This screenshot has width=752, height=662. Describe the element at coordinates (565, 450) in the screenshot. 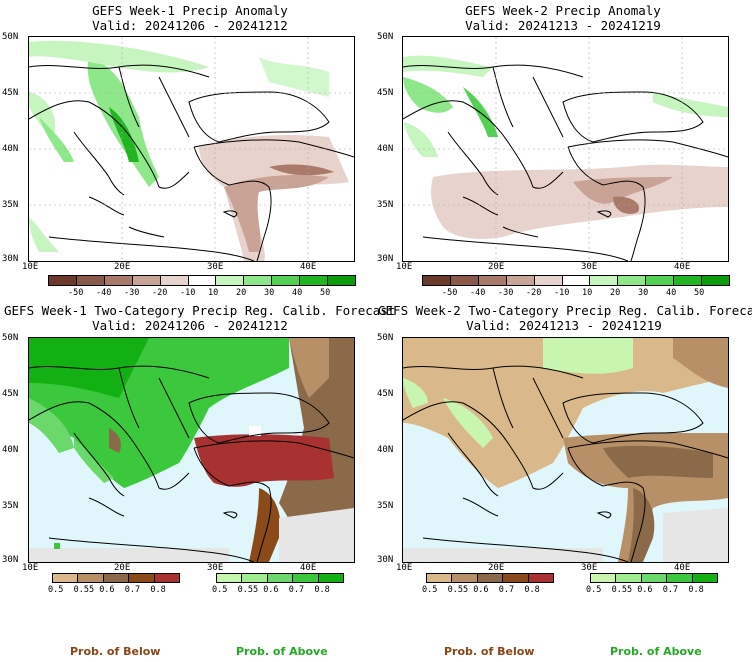

I see `panel4-map` at that location.